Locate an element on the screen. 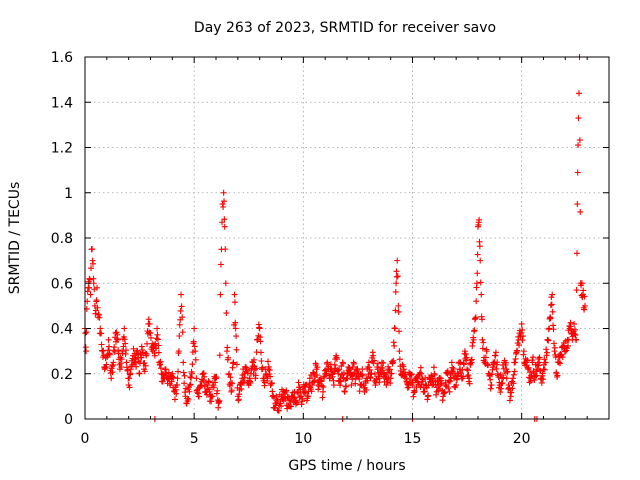 The image size is (640, 480). x-axis-label: GPS time / hours is located at coordinates (346, 466).